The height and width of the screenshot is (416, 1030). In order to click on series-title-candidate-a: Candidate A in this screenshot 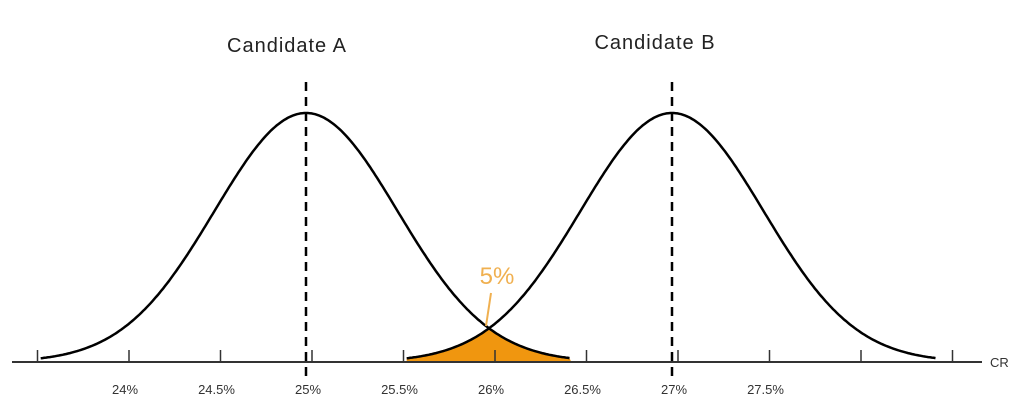, I will do `click(287, 46)`.